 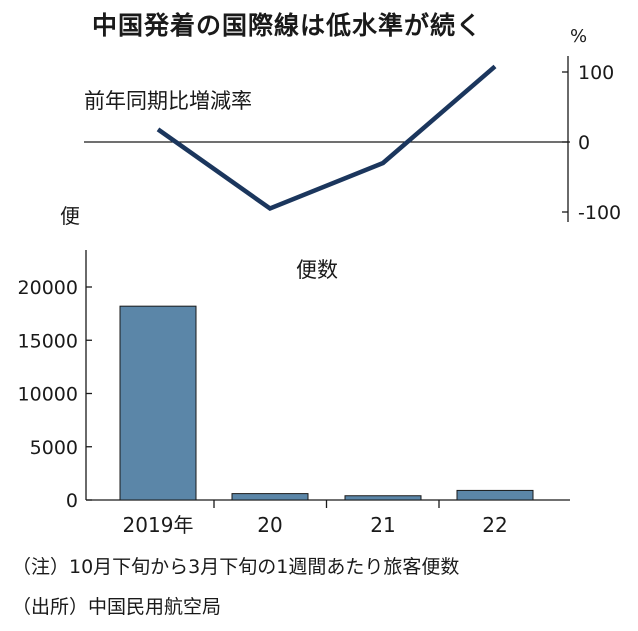 I want to click on chart-title: 中国発着の国際線は低水準が続く, so click(x=287, y=25).